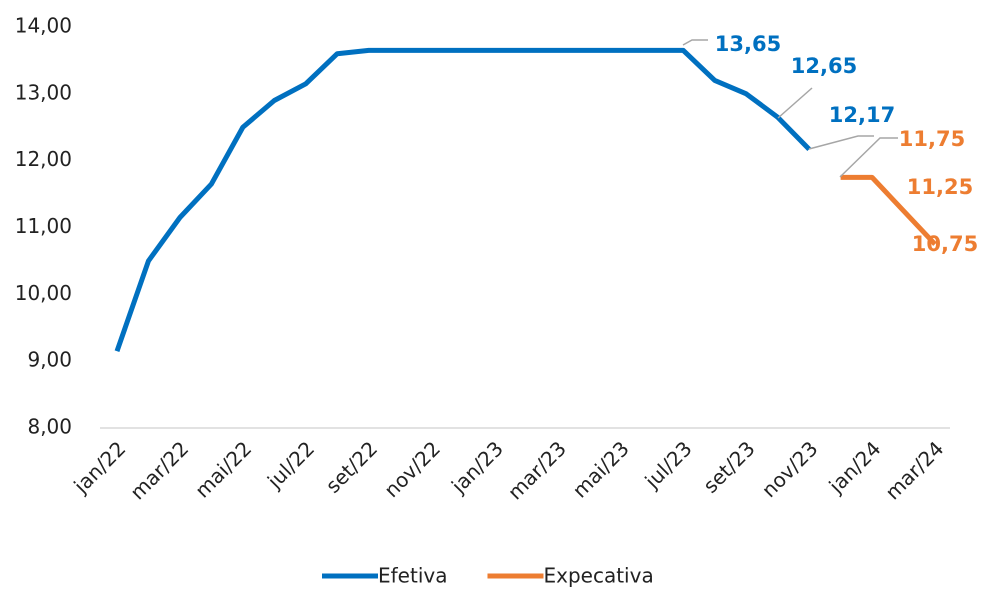 The height and width of the screenshot is (590, 981). What do you see at coordinates (940, 187) in the screenshot?
I see `data-label: 11,25` at bounding box center [940, 187].